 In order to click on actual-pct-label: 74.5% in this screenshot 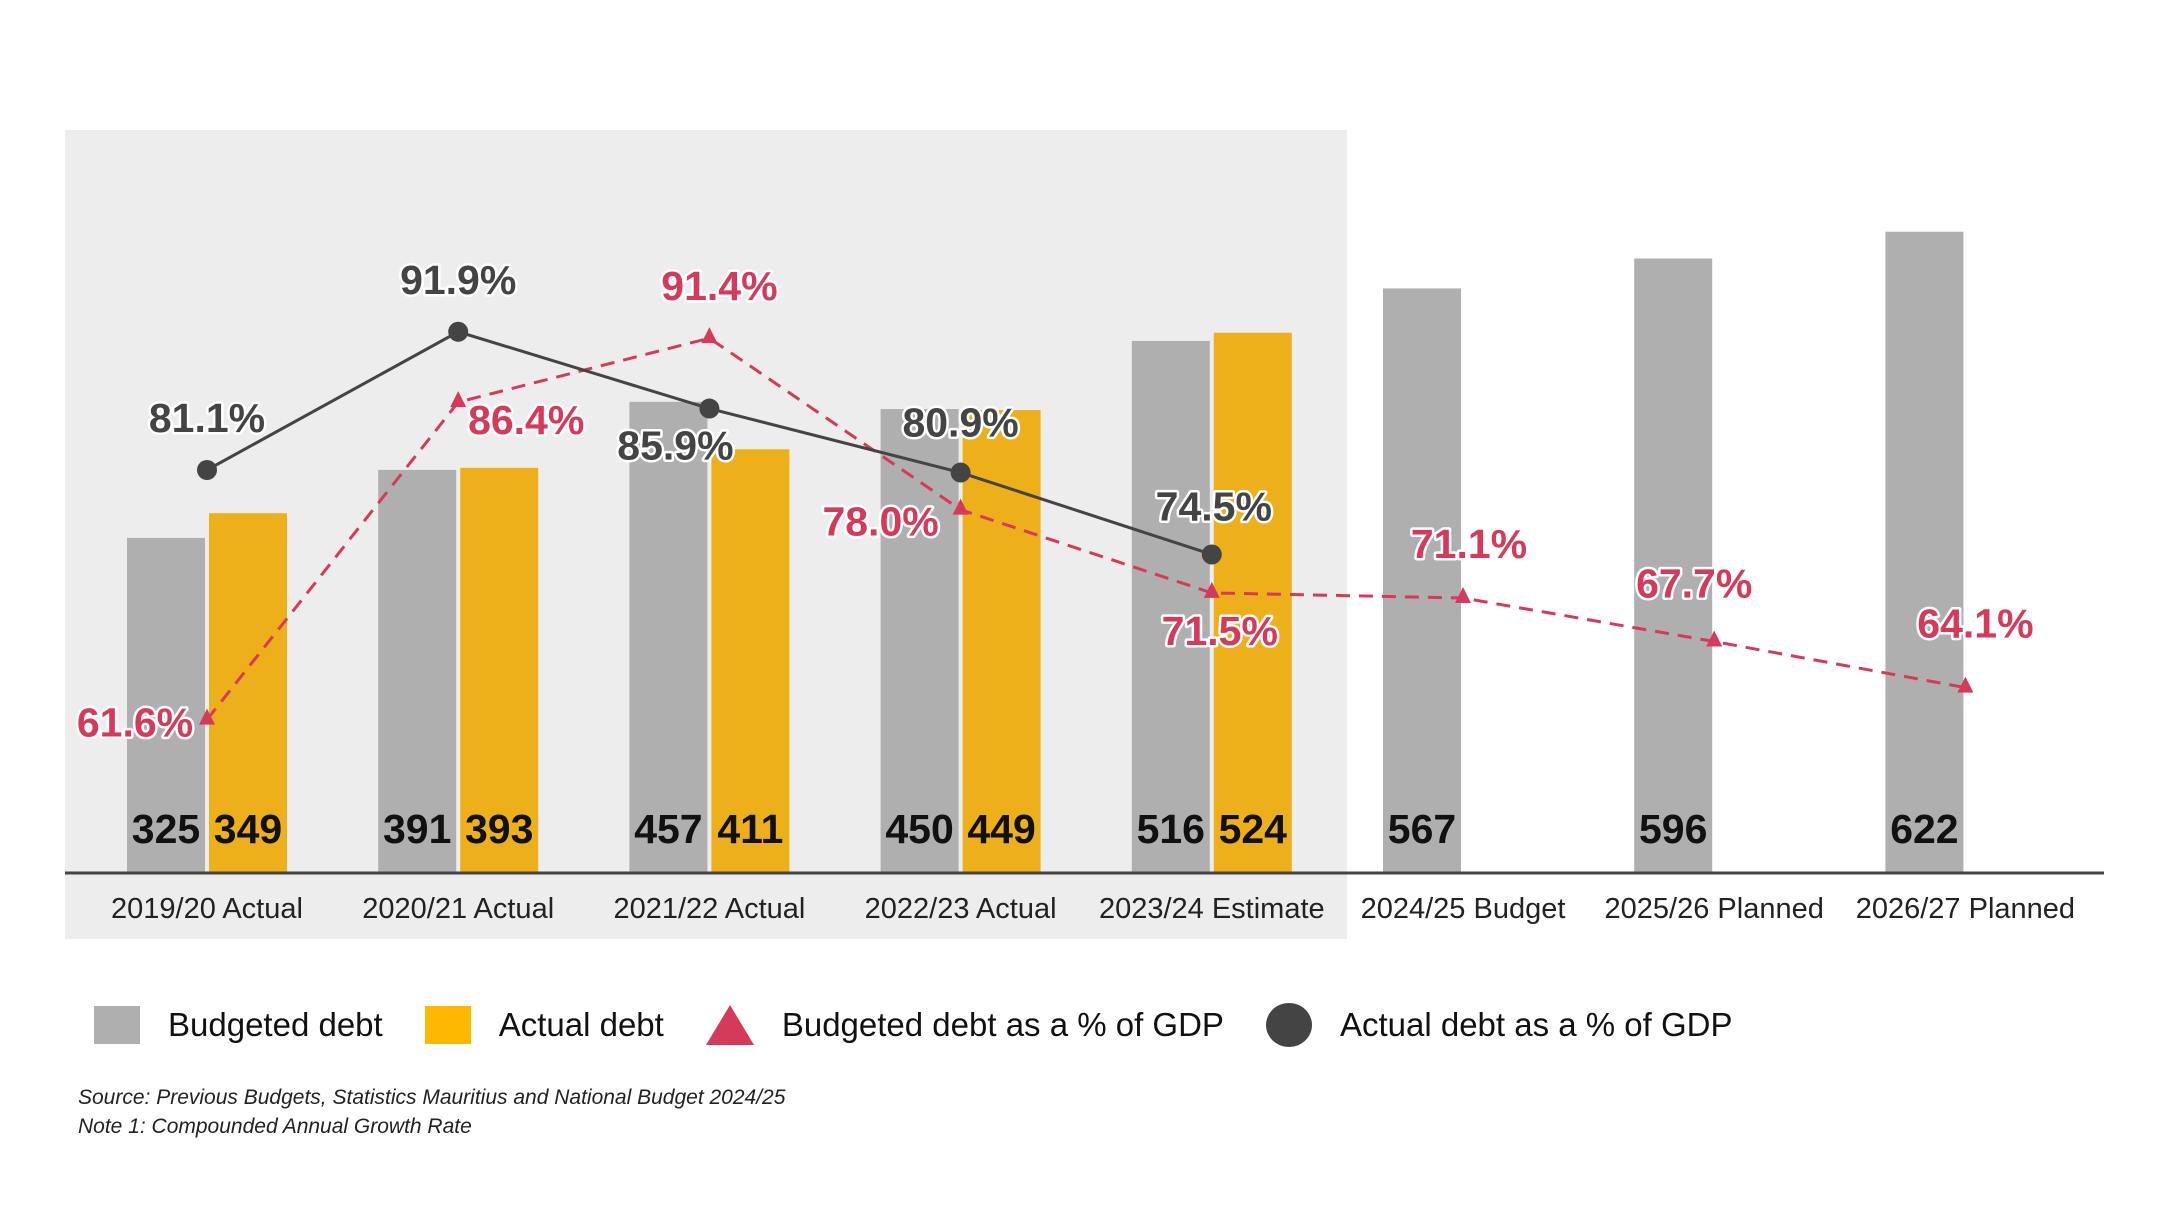, I will do `click(1214, 506)`.